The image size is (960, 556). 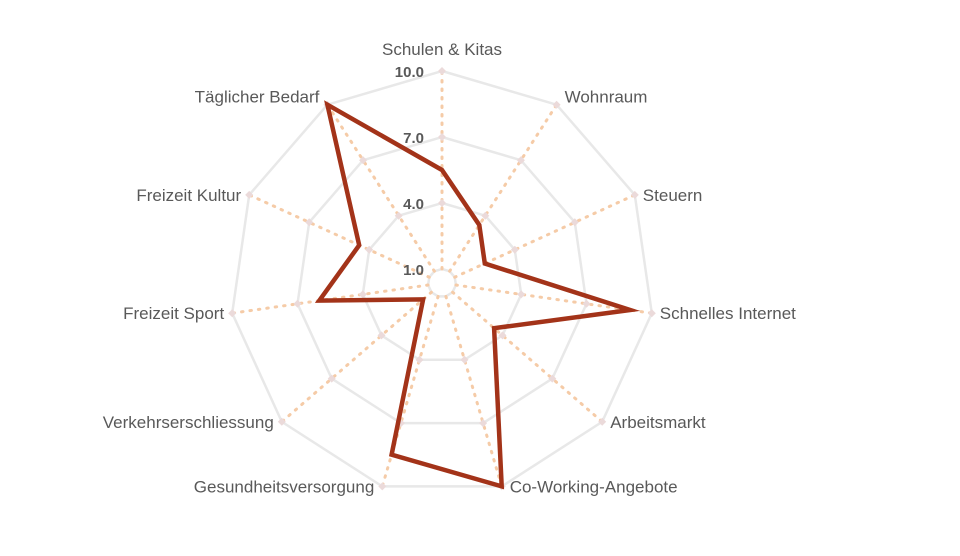 I want to click on category-label-2: Steuern, so click(x=673, y=195).